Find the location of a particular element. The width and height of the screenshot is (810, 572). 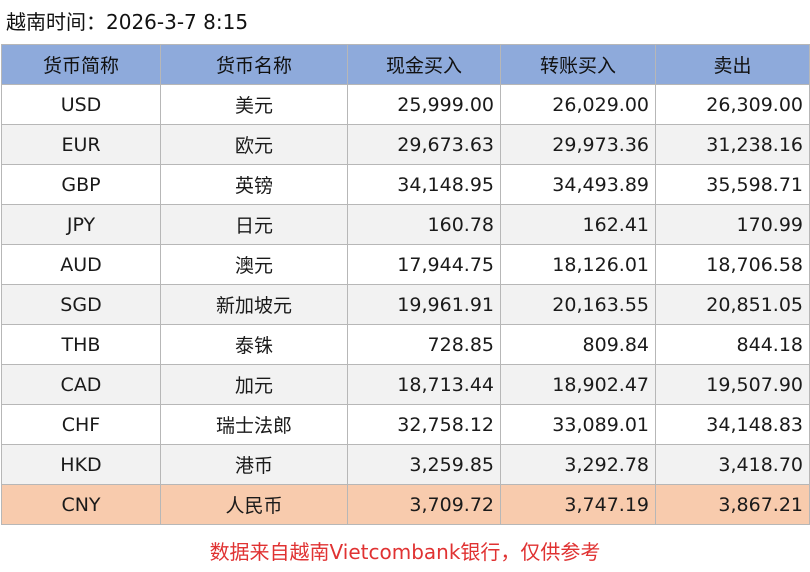

cash-buy-cell: 17,944.75 is located at coordinates (424, 264).